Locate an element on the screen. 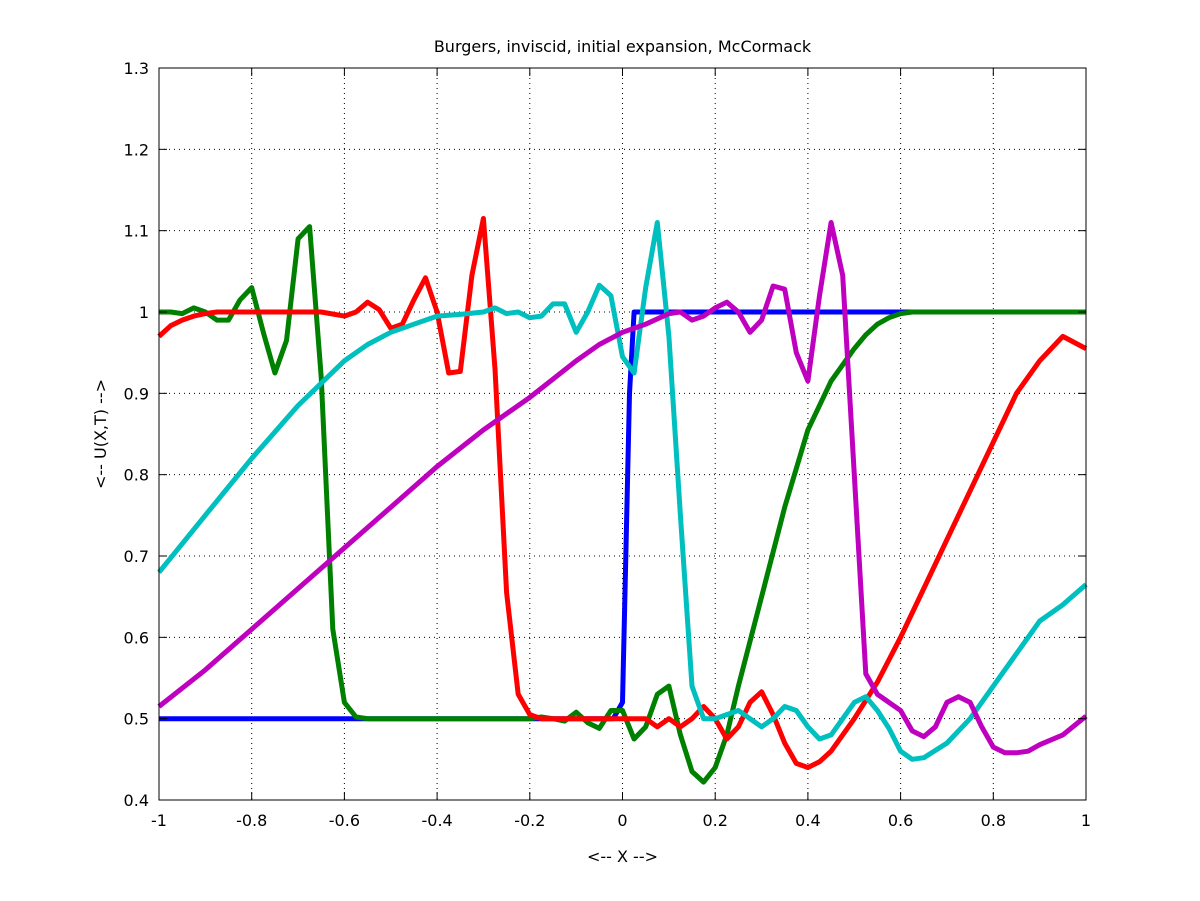 This screenshot has width=1200, height=901. x-tick-label: 0.6 is located at coordinates (900, 820).